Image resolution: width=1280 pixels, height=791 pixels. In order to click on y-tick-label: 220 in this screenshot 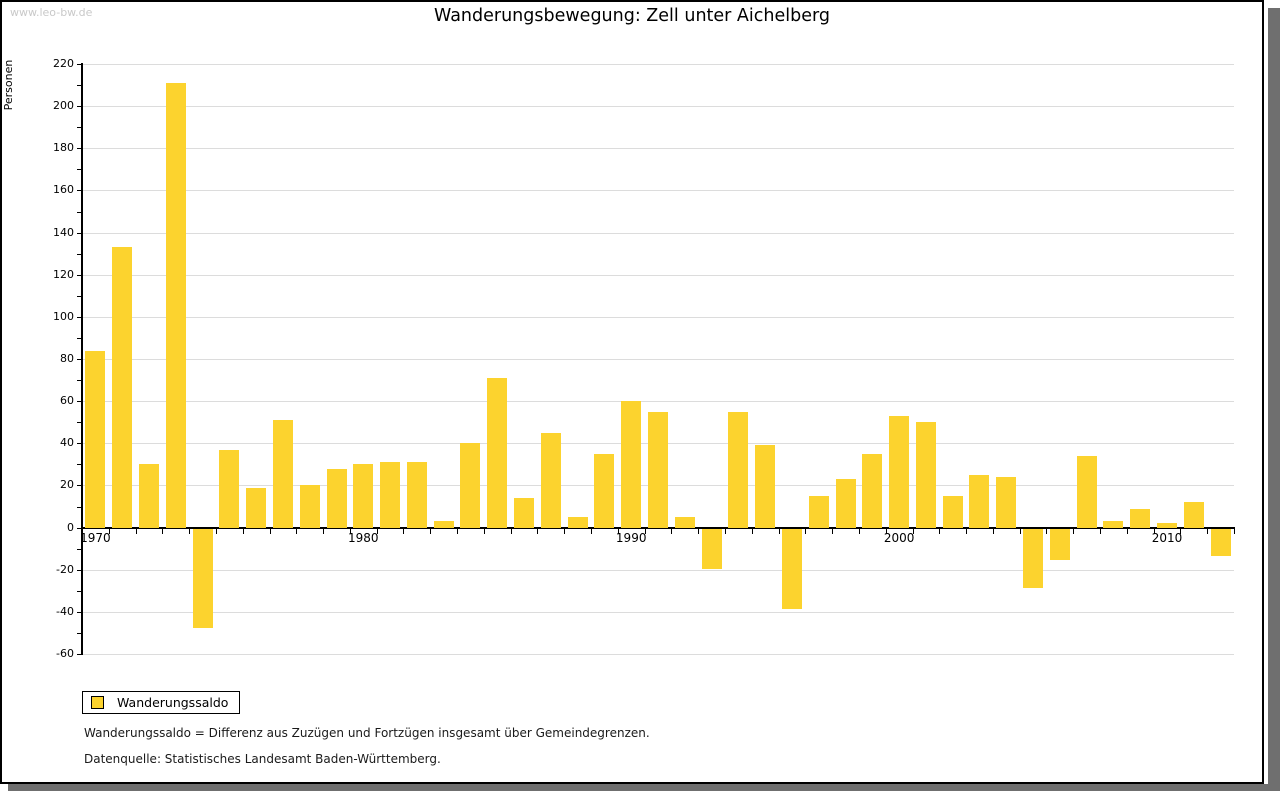, I will do `click(63, 63)`.